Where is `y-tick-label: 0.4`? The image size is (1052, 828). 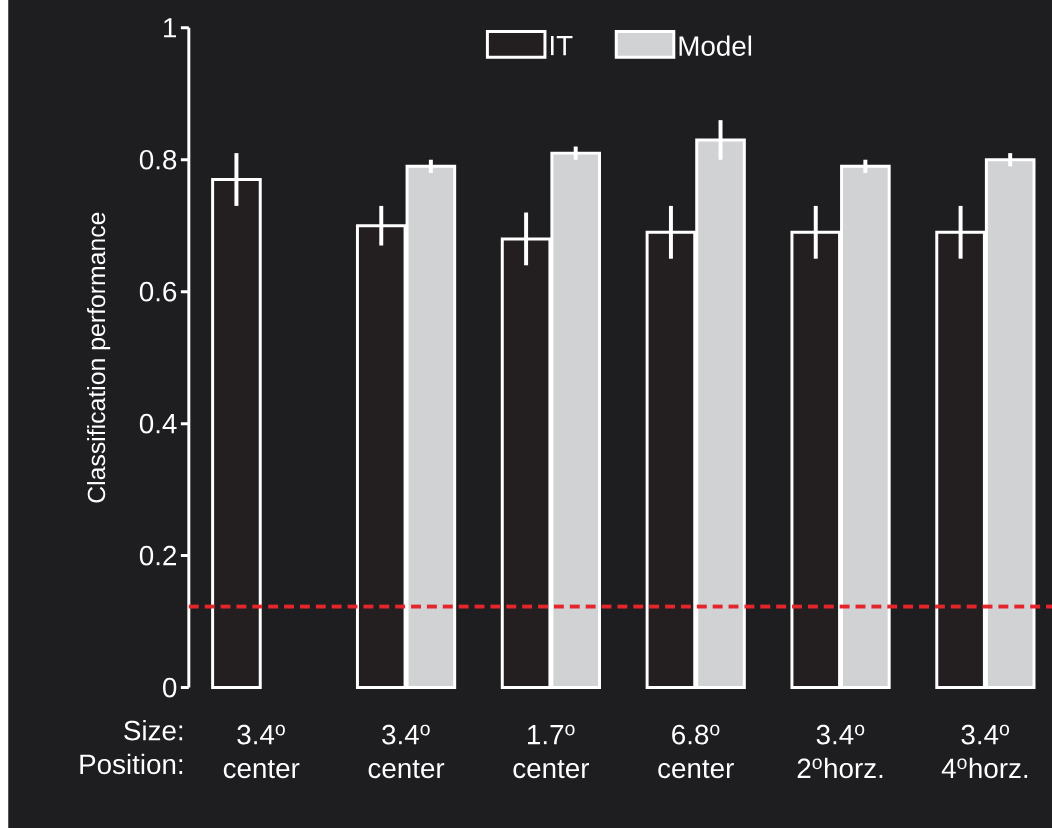
y-tick-label: 0.4 is located at coordinates (158, 423).